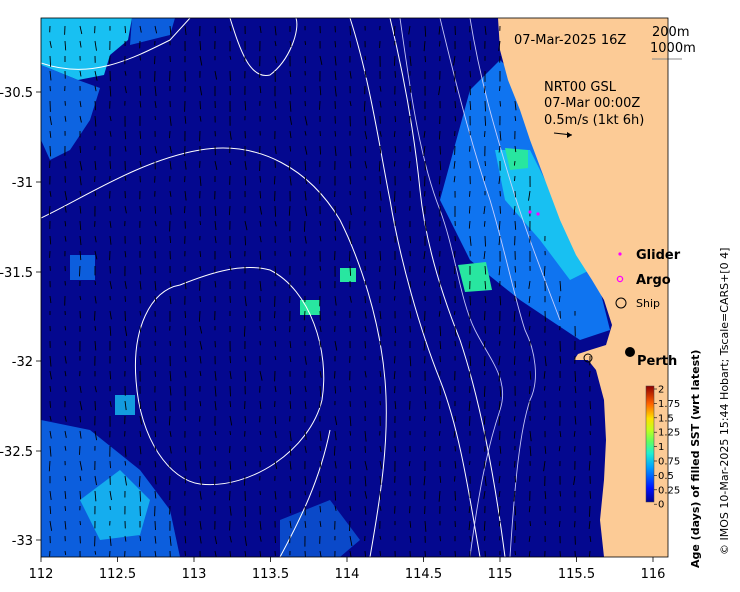 This screenshot has width=740, height=592. Describe the element at coordinates (653, 280) in the screenshot. I see `argo-legend-label: Argo` at that location.